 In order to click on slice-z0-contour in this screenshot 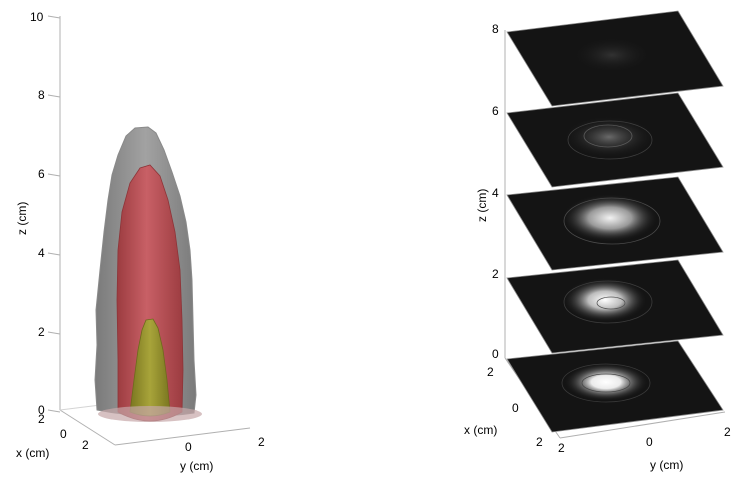, I will do `click(606, 383)`.